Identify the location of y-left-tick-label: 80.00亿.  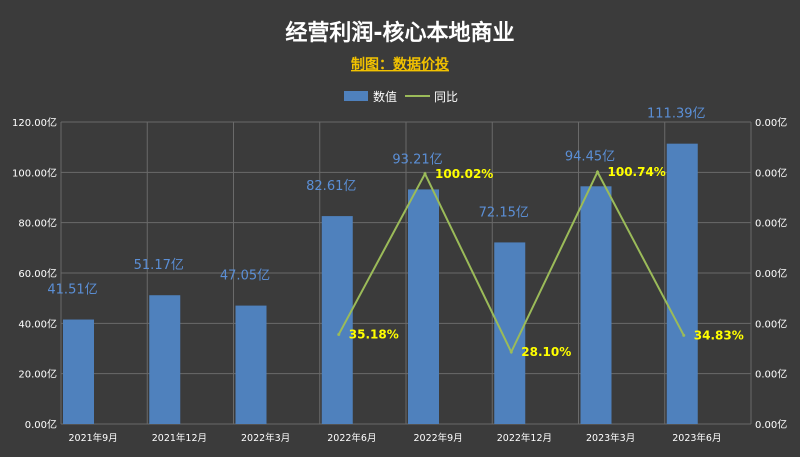
(37, 223).